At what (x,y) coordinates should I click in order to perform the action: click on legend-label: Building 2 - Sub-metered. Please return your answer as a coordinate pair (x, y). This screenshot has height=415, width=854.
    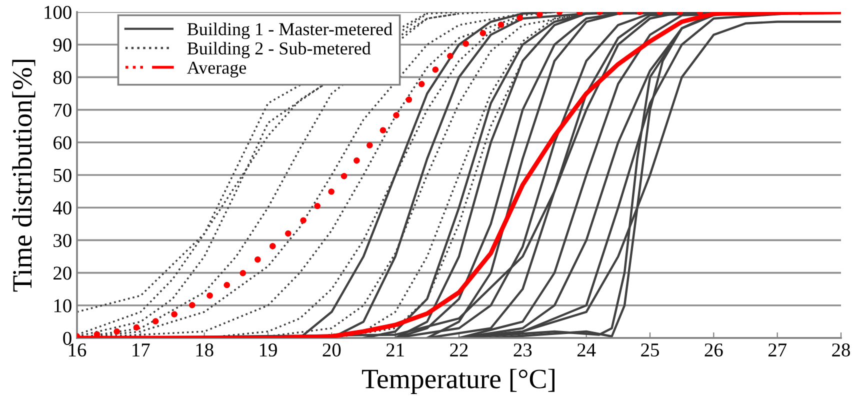
    Looking at the image, I should click on (279, 50).